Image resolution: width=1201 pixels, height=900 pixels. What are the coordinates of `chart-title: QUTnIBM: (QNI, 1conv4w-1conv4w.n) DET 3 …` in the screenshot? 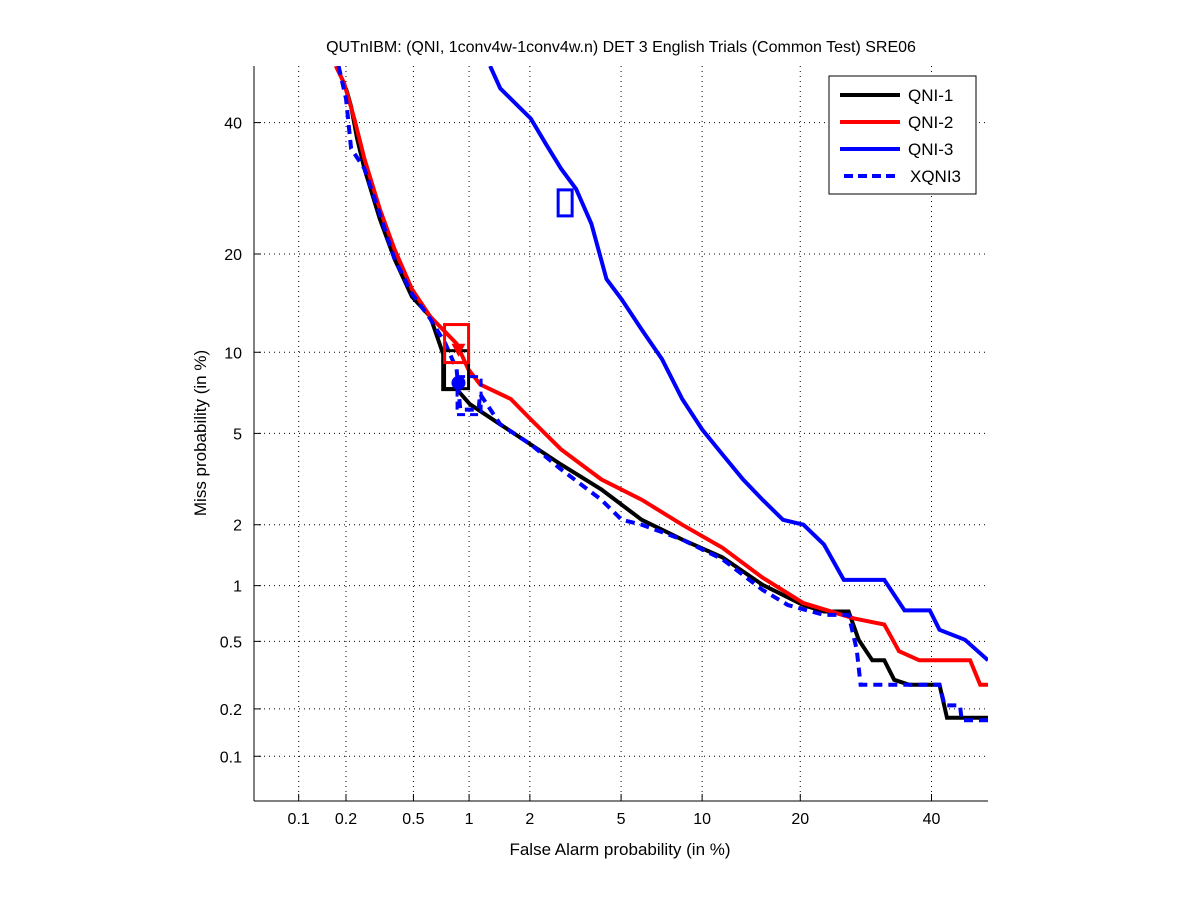 It's located at (621, 47).